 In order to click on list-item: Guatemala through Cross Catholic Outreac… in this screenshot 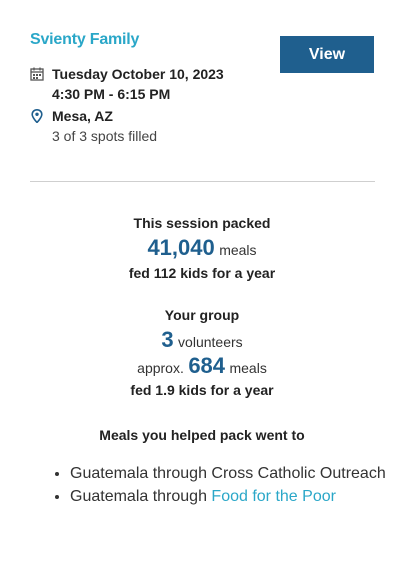, I will do `click(230, 474)`.